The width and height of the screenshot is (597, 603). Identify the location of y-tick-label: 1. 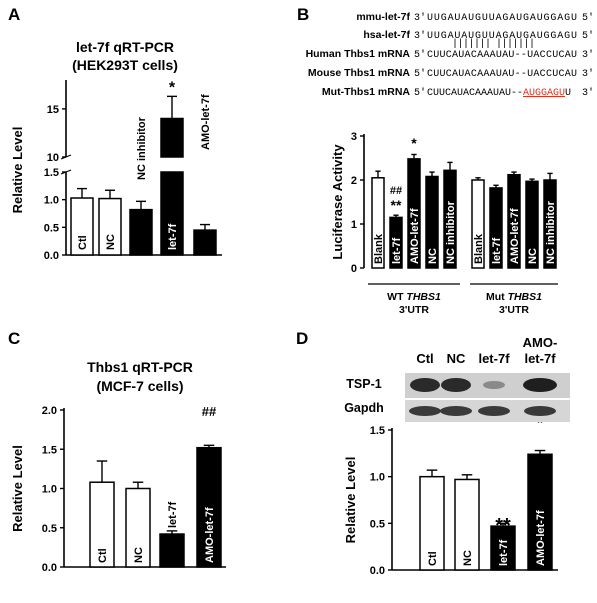
(354, 225).